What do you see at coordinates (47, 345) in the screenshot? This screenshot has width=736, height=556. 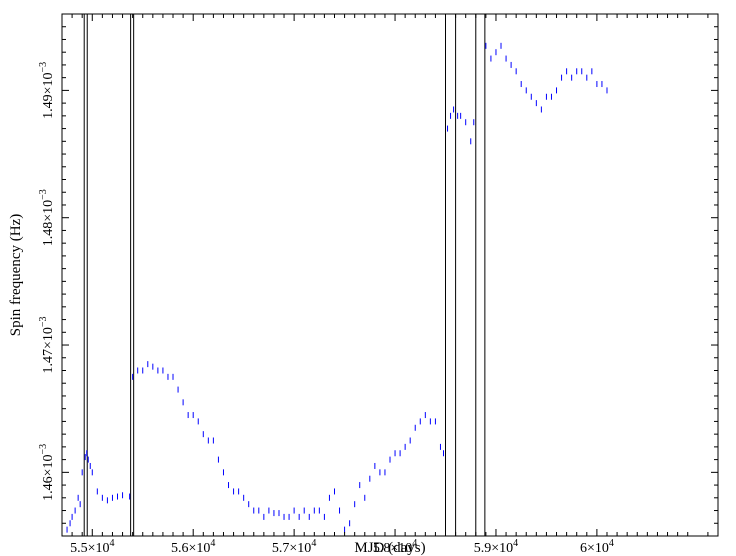 I see `y-tick-label: 1.47×10−3` at bounding box center [47, 345].